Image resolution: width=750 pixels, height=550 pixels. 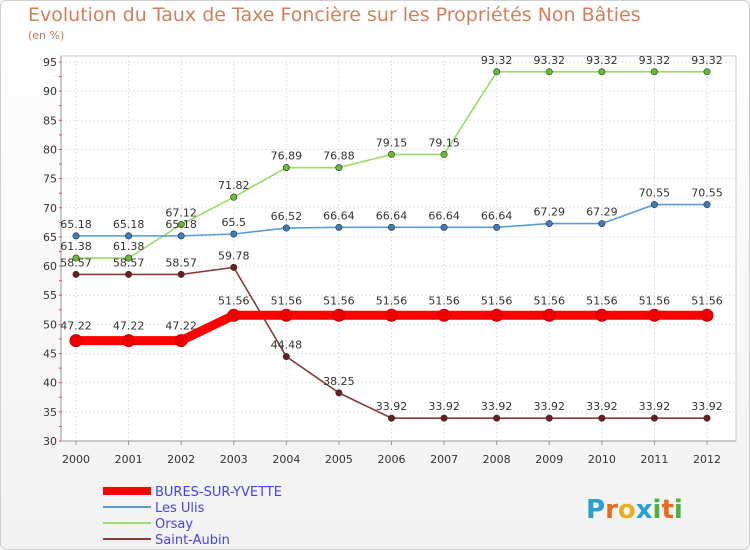 I want to click on x-tick-label: 2004, so click(x=286, y=459).